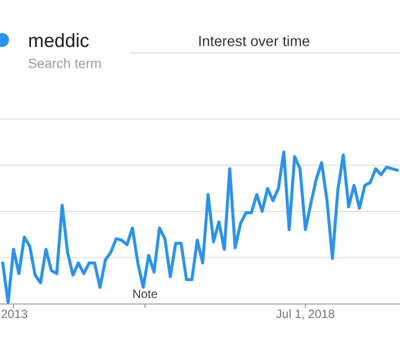 The image size is (400, 346). I want to click on legend-label: meddic, so click(59, 41).